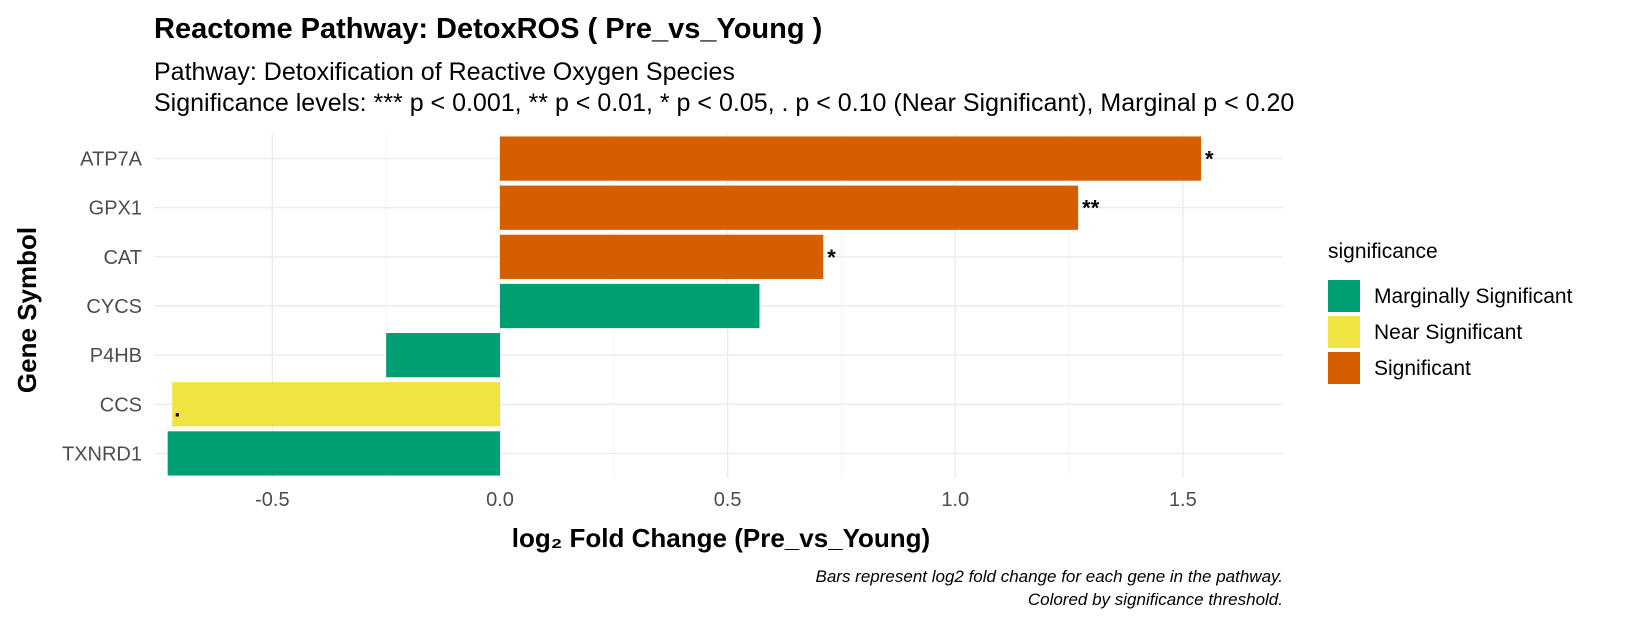  Describe the element at coordinates (177, 408) in the screenshot. I see `significance-label-ccs: .` at that location.